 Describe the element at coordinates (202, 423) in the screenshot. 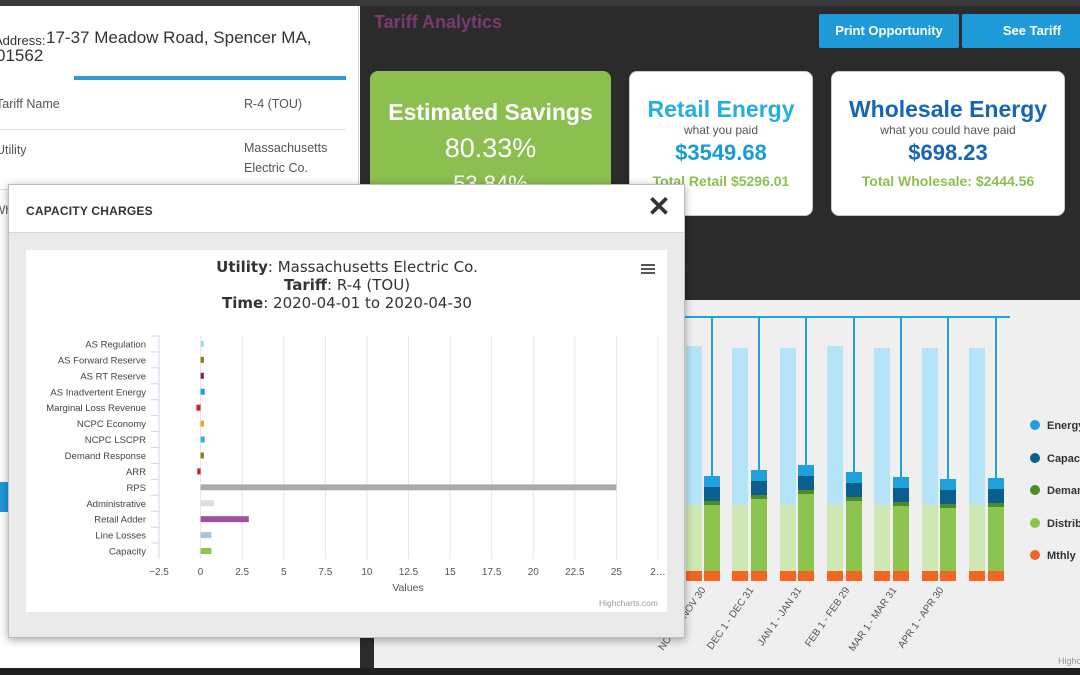

I see `bar-ncpc-economy` at that location.